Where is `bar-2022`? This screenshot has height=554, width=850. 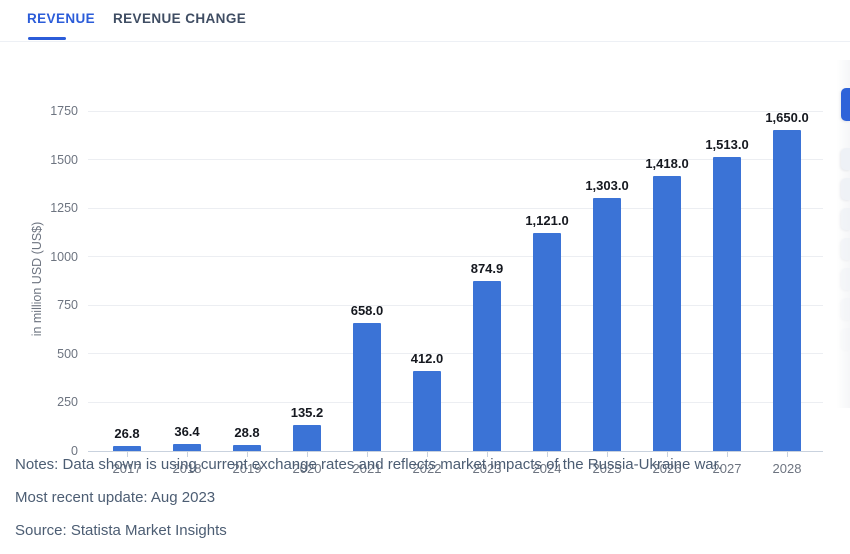
bar-2022 is located at coordinates (427, 410).